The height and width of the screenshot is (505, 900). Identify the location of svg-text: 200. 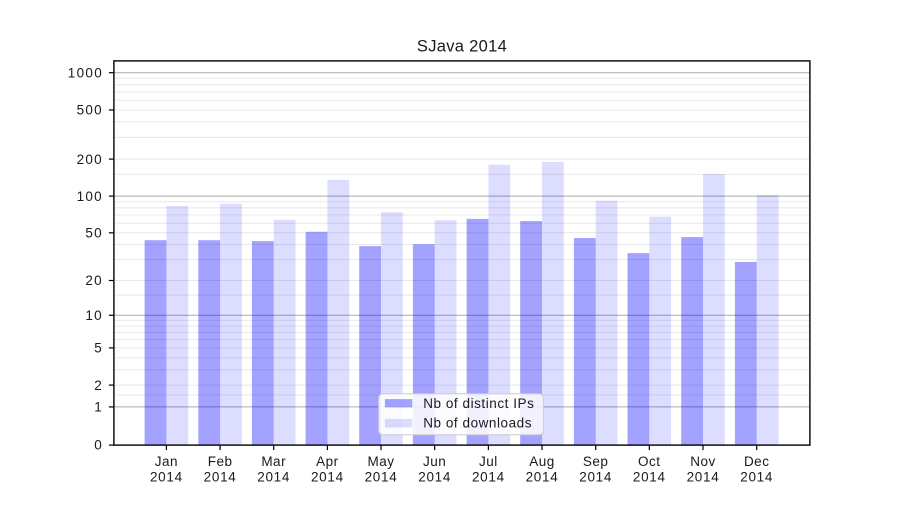
(90, 159).